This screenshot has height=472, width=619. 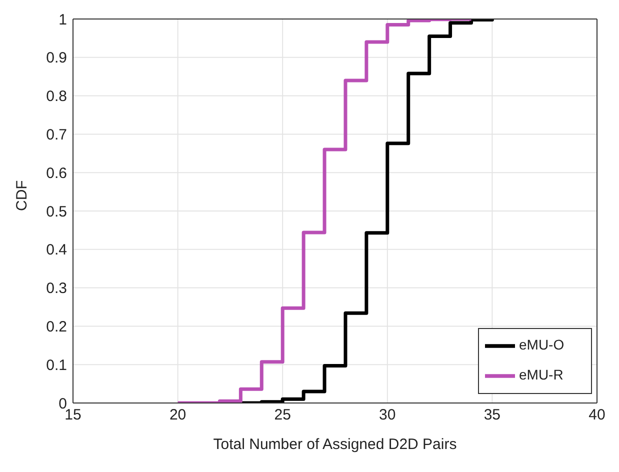 What do you see at coordinates (73, 415) in the screenshot?
I see `x-tick-label: 15` at bounding box center [73, 415].